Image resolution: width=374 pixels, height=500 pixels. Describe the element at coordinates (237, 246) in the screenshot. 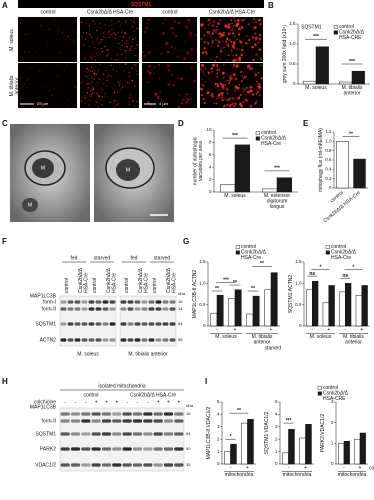

I see `legend-swatch` at that location.